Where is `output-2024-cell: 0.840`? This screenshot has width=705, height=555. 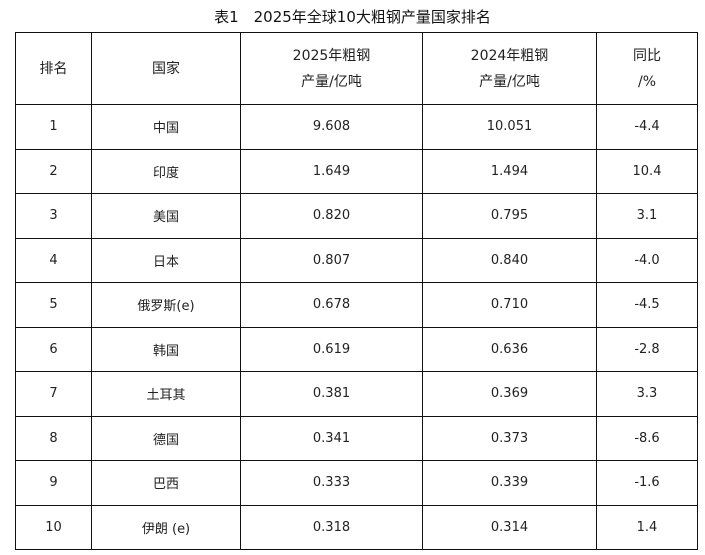
output-2024-cell: 0.840 is located at coordinates (509, 260).